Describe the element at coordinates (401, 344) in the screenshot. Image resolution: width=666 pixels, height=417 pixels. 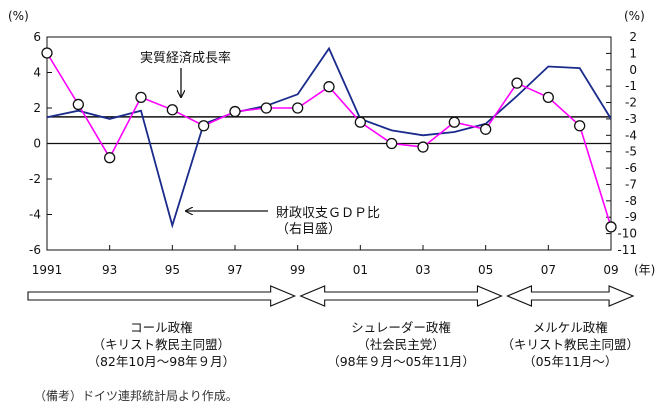
I see `era-party: （社会民主党）` at that location.